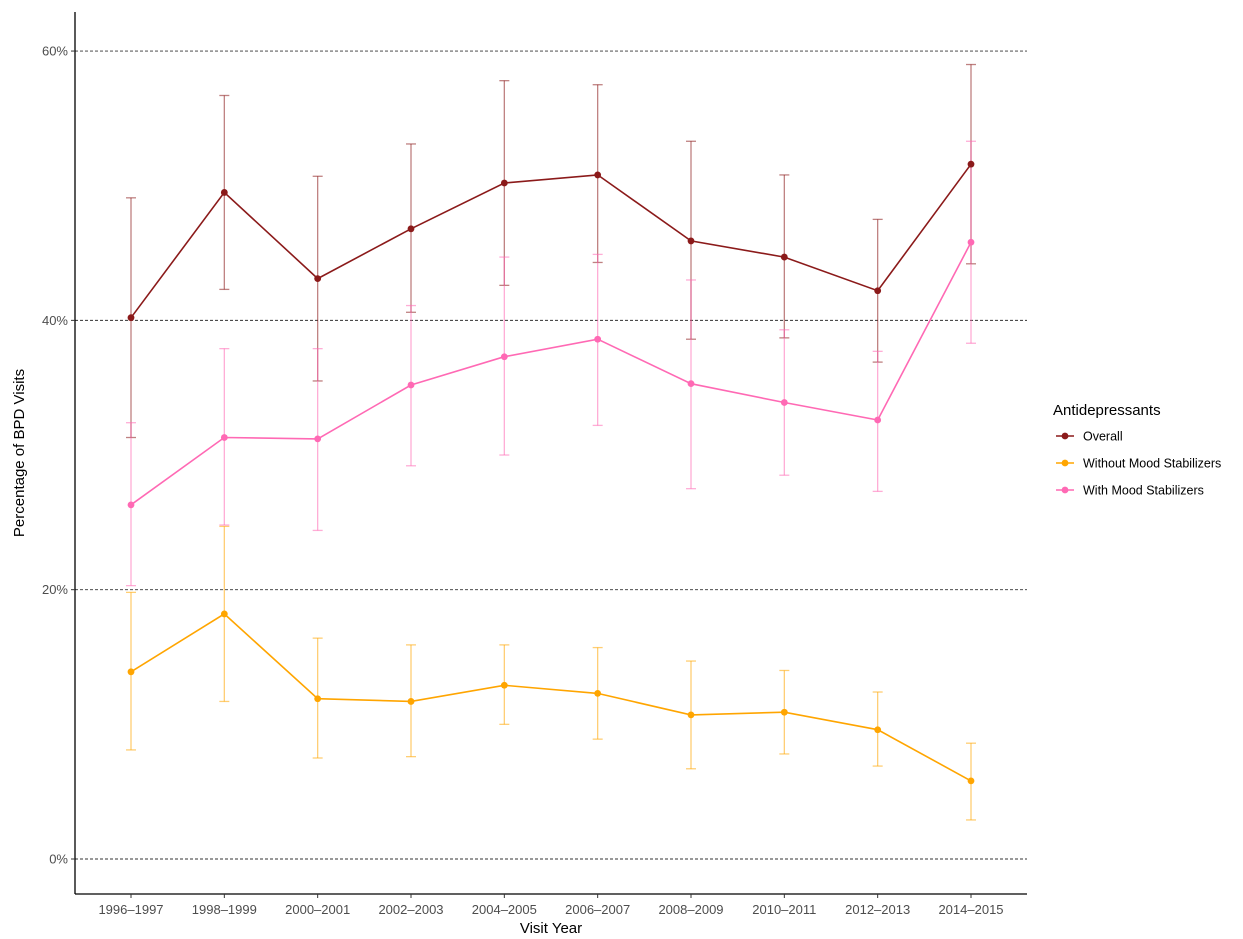 Image resolution: width=1243 pixels, height=939 pixels. What do you see at coordinates (58, 455) in the screenshot?
I see `y-ticks: 0% 20% 40% 60%` at bounding box center [58, 455].